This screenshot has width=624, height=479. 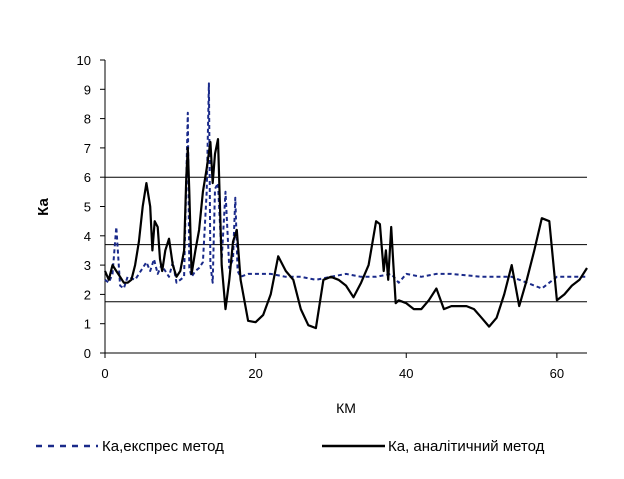 What do you see at coordinates (406, 373) in the screenshot?
I see `x-tick-label: 40` at bounding box center [406, 373].